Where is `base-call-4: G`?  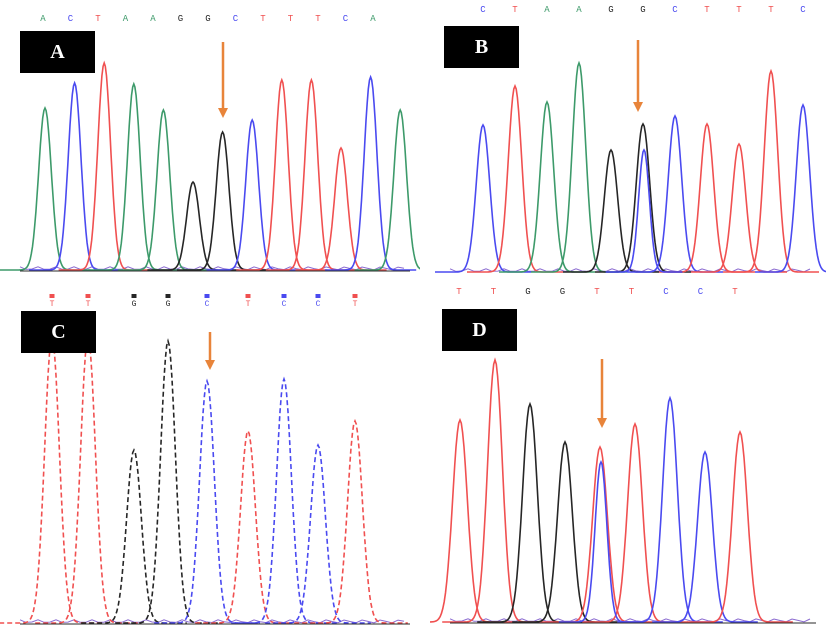
base-call-4: G is located at coordinates (610, 10).